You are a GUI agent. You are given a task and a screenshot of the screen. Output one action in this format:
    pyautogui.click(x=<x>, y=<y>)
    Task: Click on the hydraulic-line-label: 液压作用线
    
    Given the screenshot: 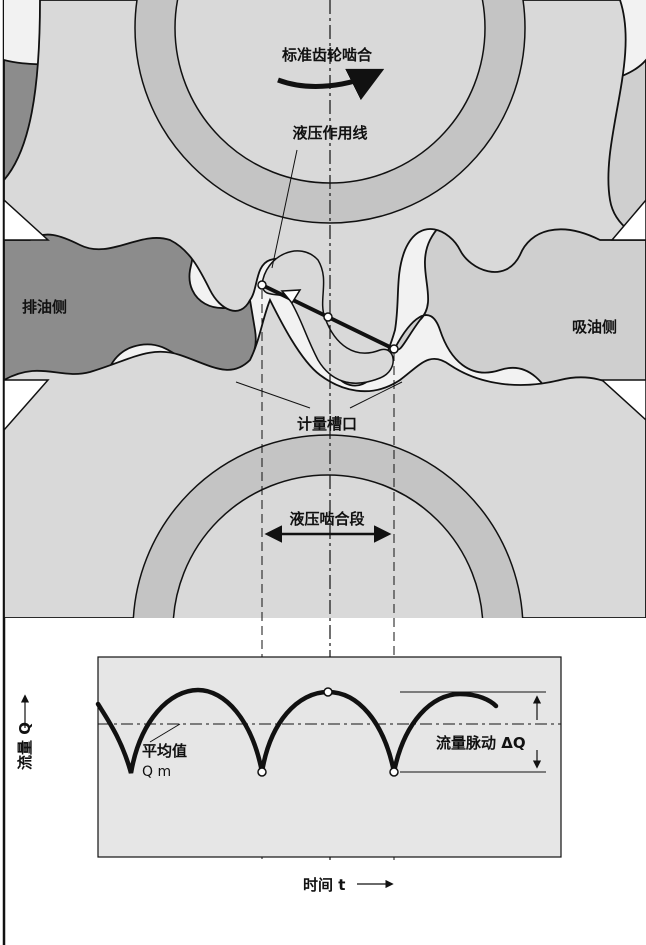 What is the action you would take?
    pyautogui.click(x=329, y=133)
    